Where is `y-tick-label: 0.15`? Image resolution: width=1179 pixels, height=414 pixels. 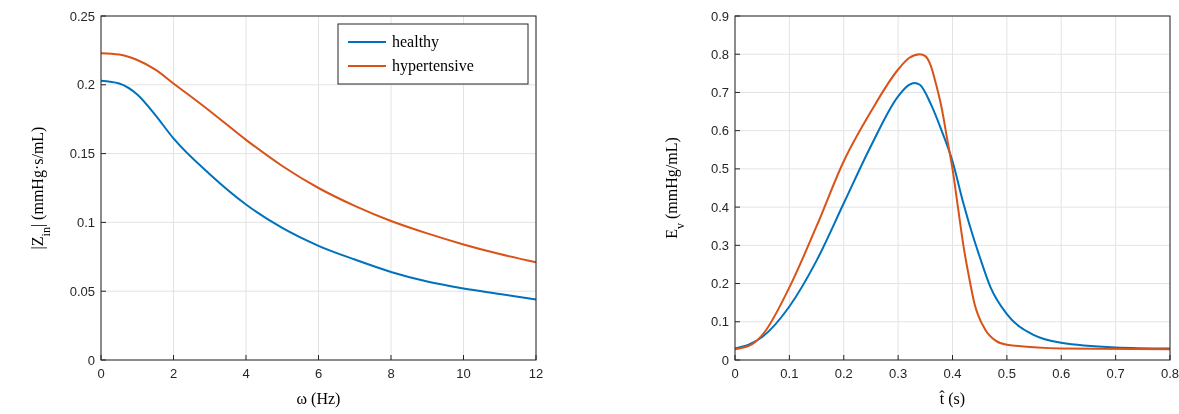 y-tick-label: 0.15 is located at coordinates (82, 154).